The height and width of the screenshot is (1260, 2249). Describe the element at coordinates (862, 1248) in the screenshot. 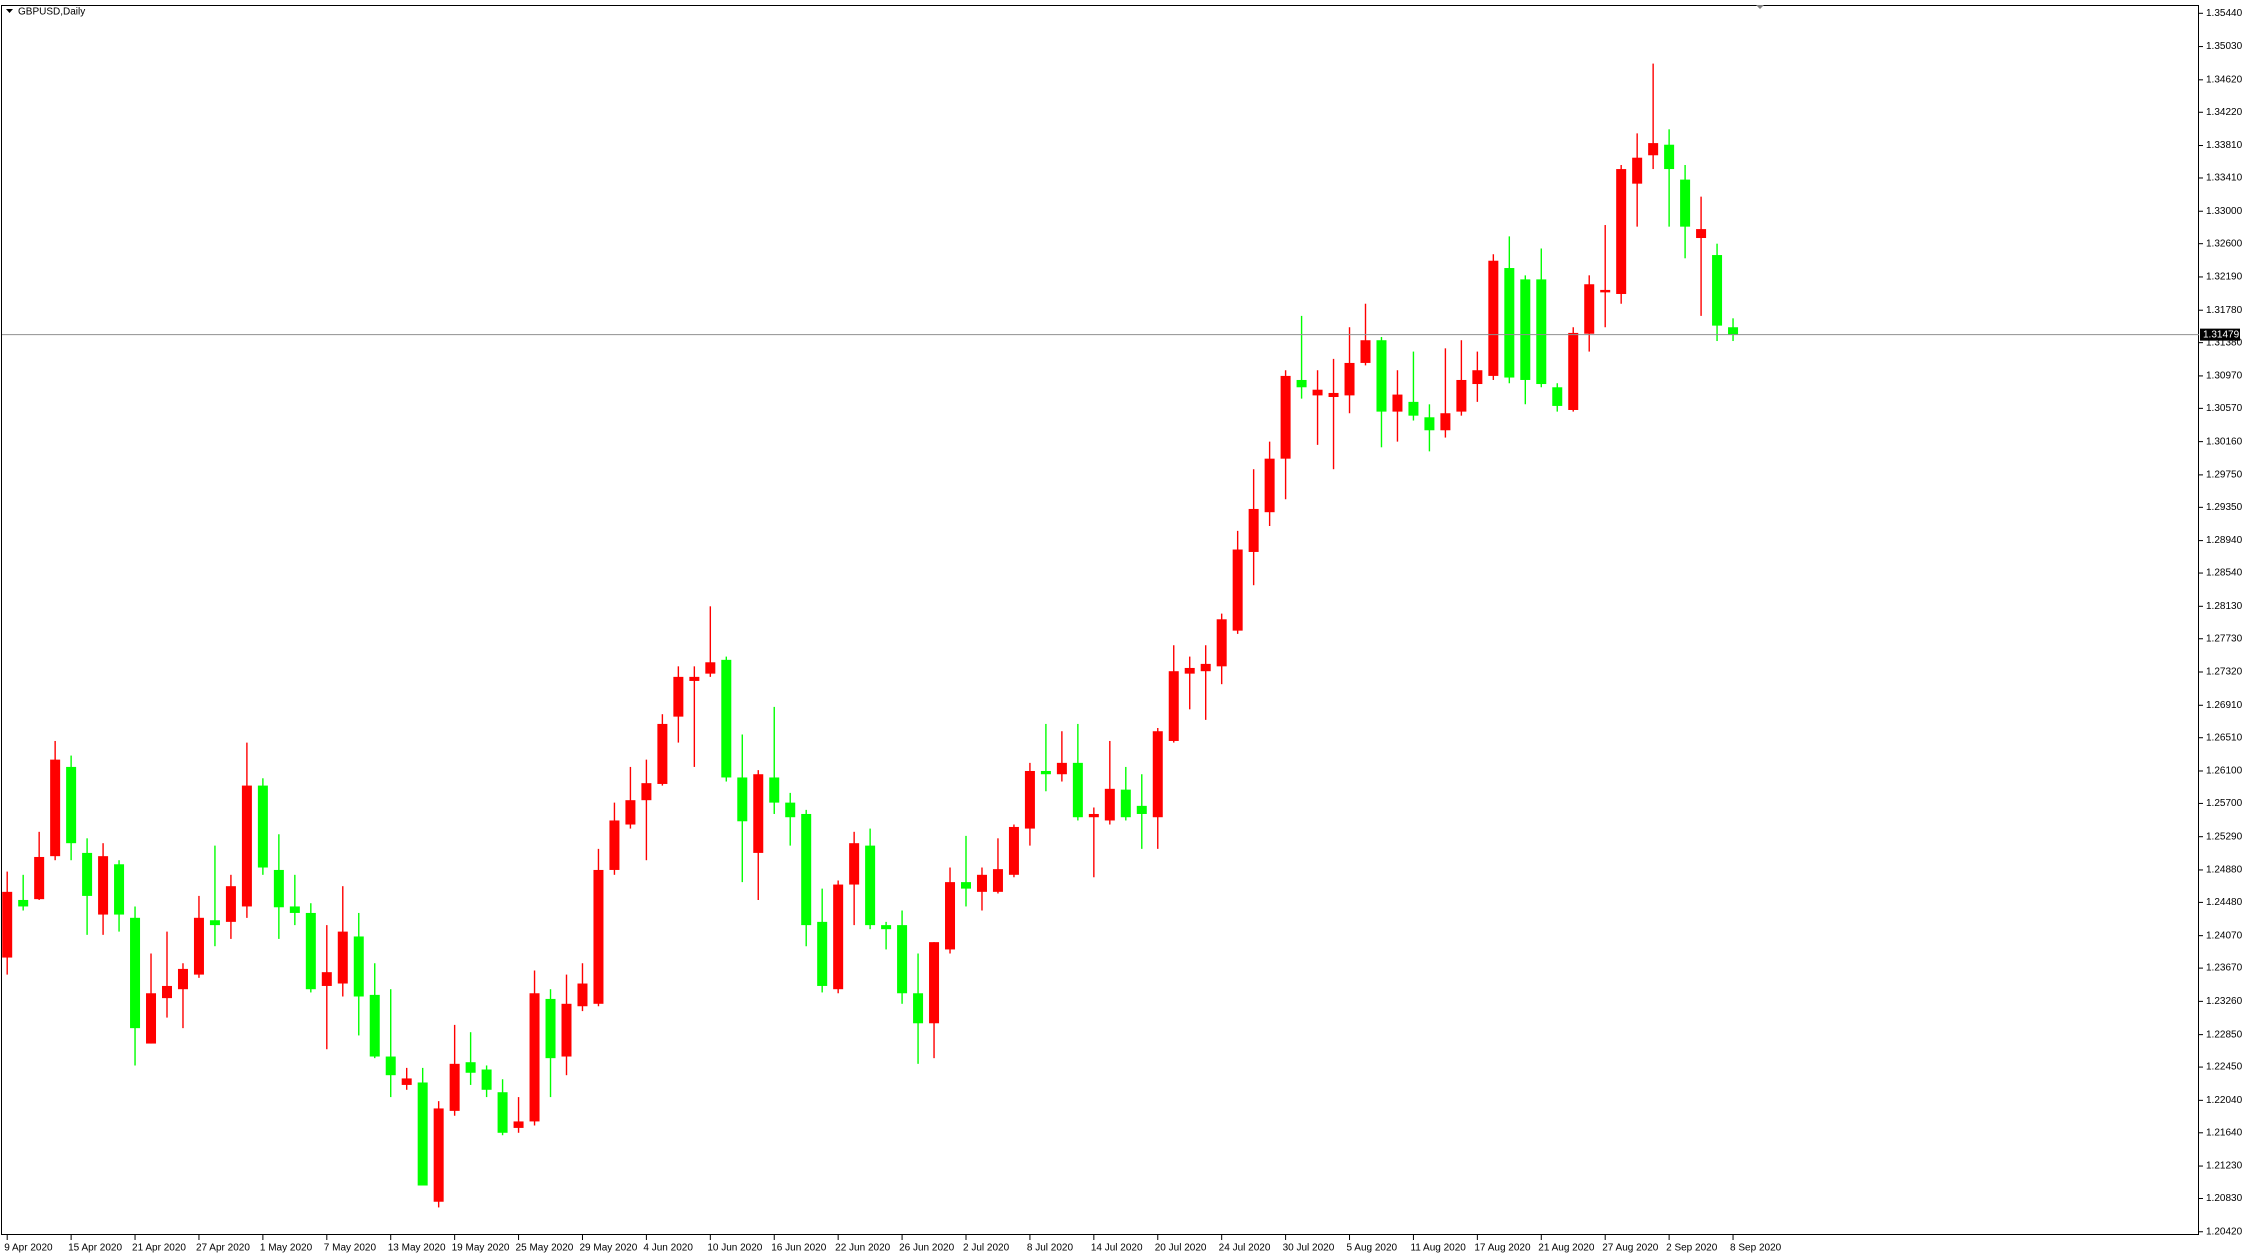

I see `x-tick-label: 22 Jun 2020` at that location.